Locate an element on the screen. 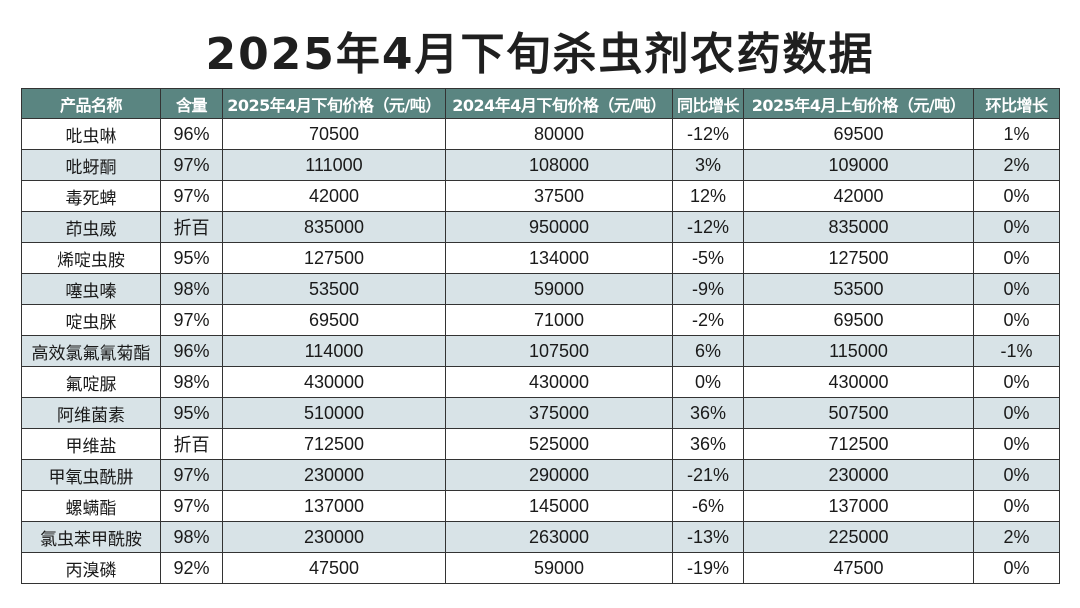  table-row: 吡虫啉 96% 70500 80000 -12% 69500 1% is located at coordinates (540, 134).